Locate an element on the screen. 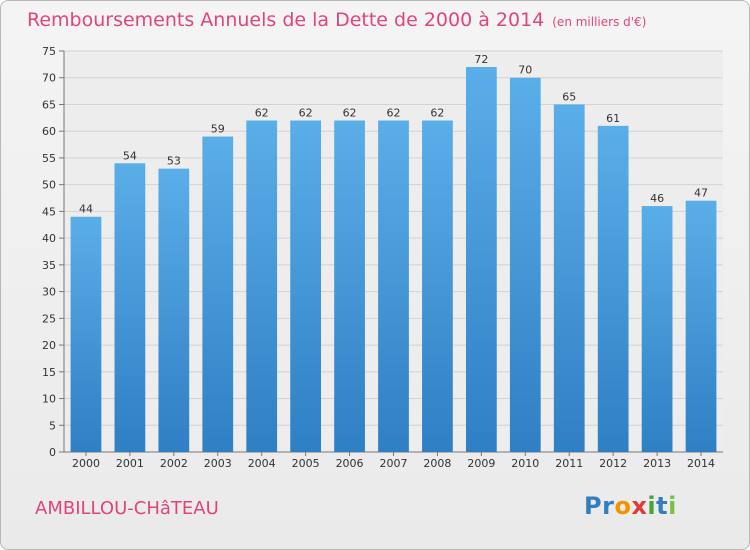 Image resolution: width=750 pixels, height=550 pixels. data-label: 44 is located at coordinates (86, 209).